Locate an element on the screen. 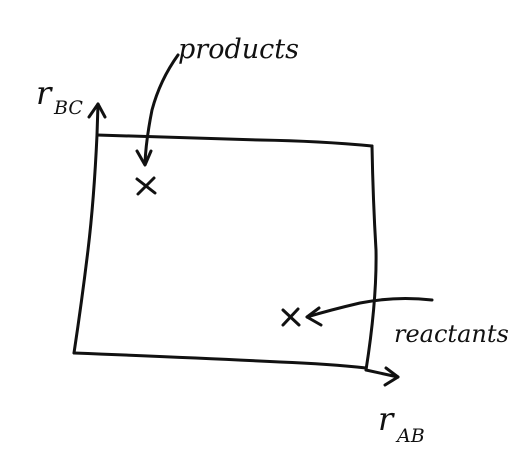  box-bottom-edge is located at coordinates (220, 360).